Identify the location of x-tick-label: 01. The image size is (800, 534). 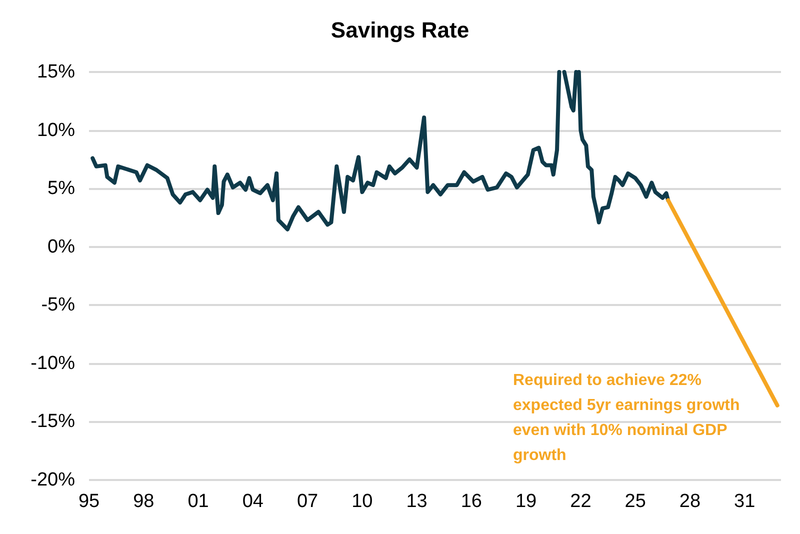
(198, 501).